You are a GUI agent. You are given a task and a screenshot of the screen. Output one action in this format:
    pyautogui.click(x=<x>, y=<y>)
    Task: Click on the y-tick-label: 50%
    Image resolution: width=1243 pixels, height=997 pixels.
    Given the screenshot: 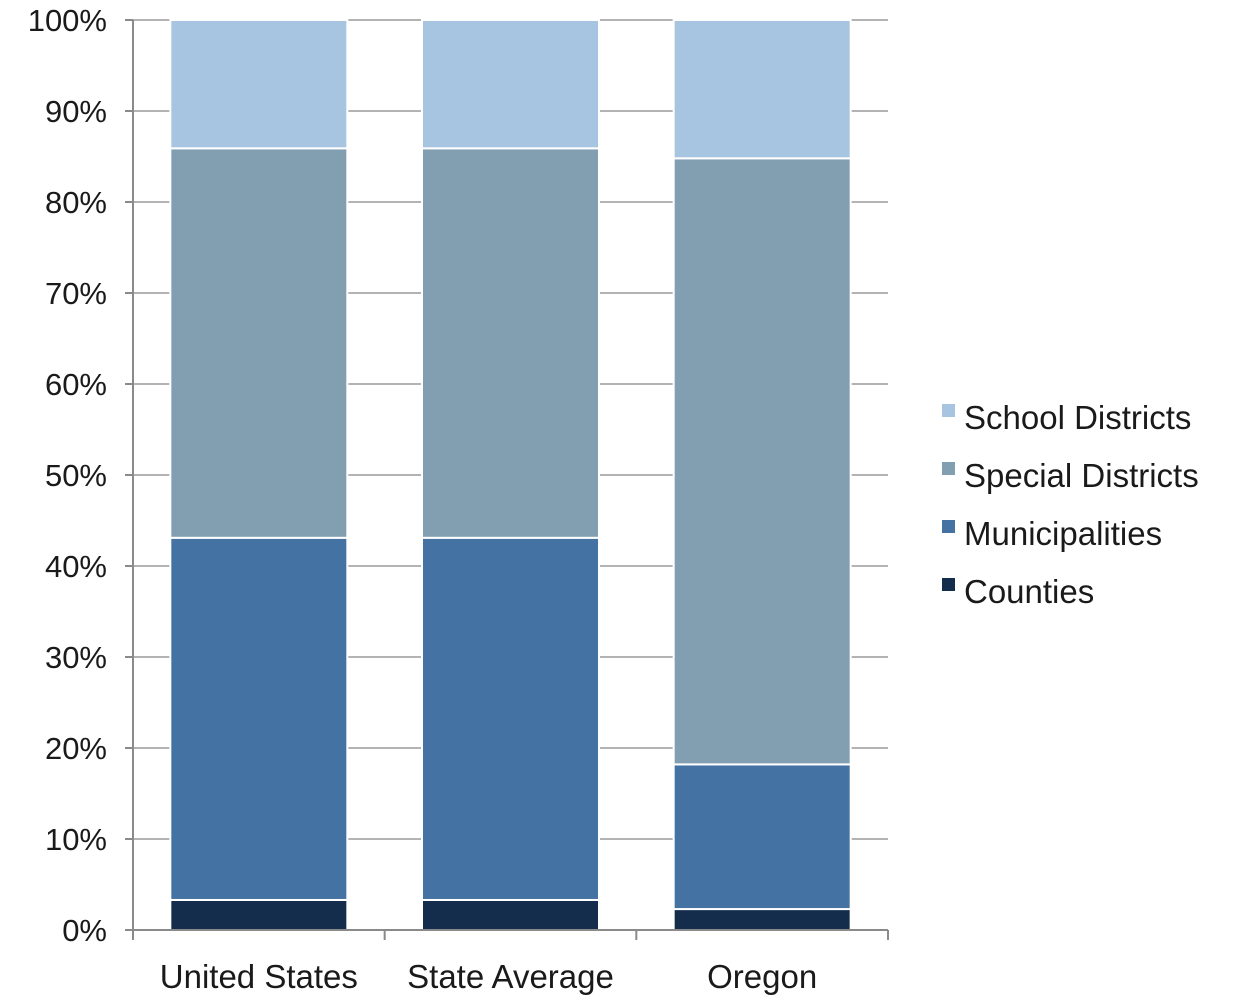 What is the action you would take?
    pyautogui.click(x=76, y=475)
    